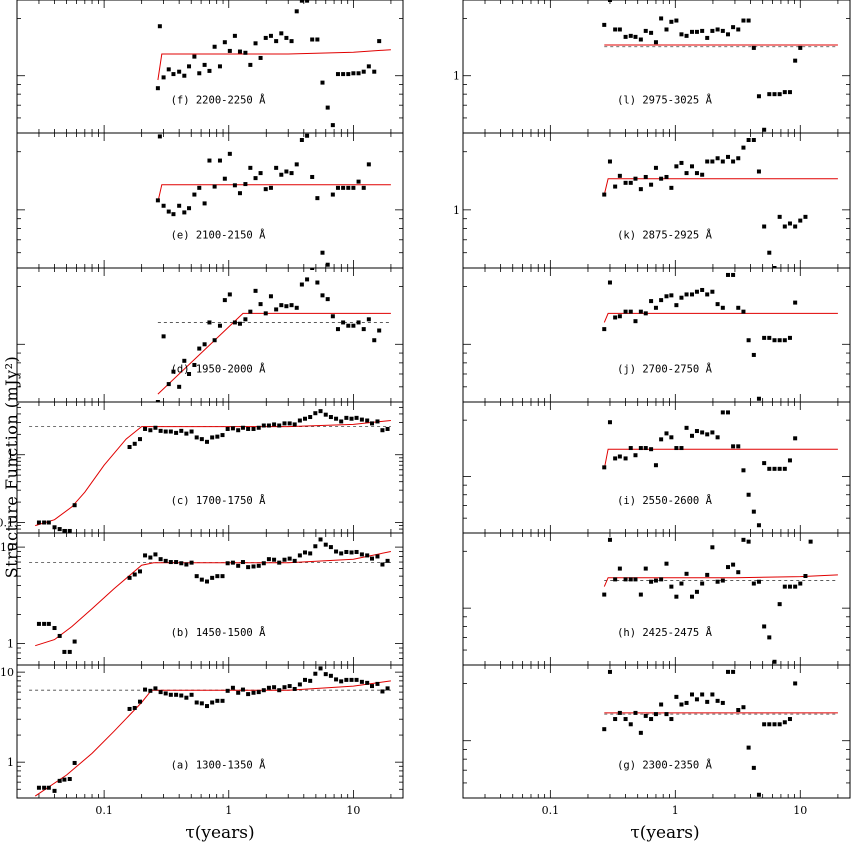 The image size is (852, 842). What do you see at coordinates (652, 200) in the screenshot?
I see `panel-k: 1 (k) 2875-2925 Å` at bounding box center [652, 200].